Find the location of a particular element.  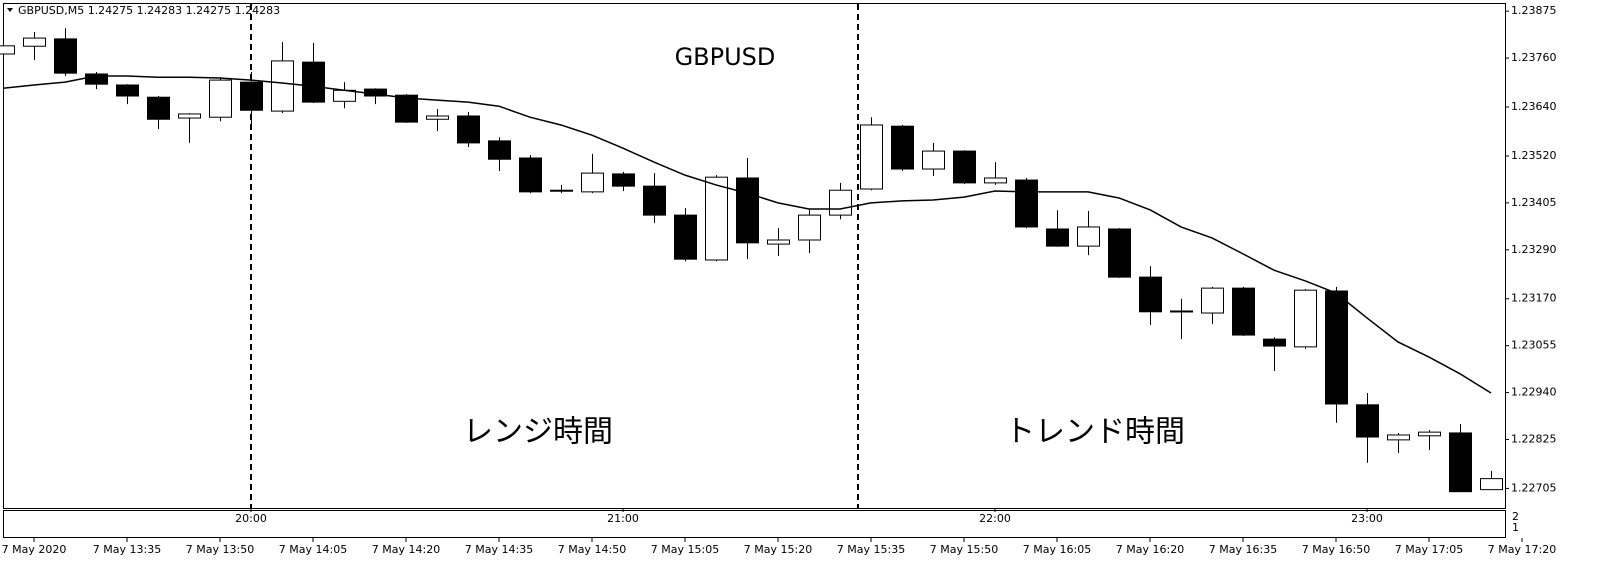

annotation: レンジ時間 is located at coordinates (538, 432).